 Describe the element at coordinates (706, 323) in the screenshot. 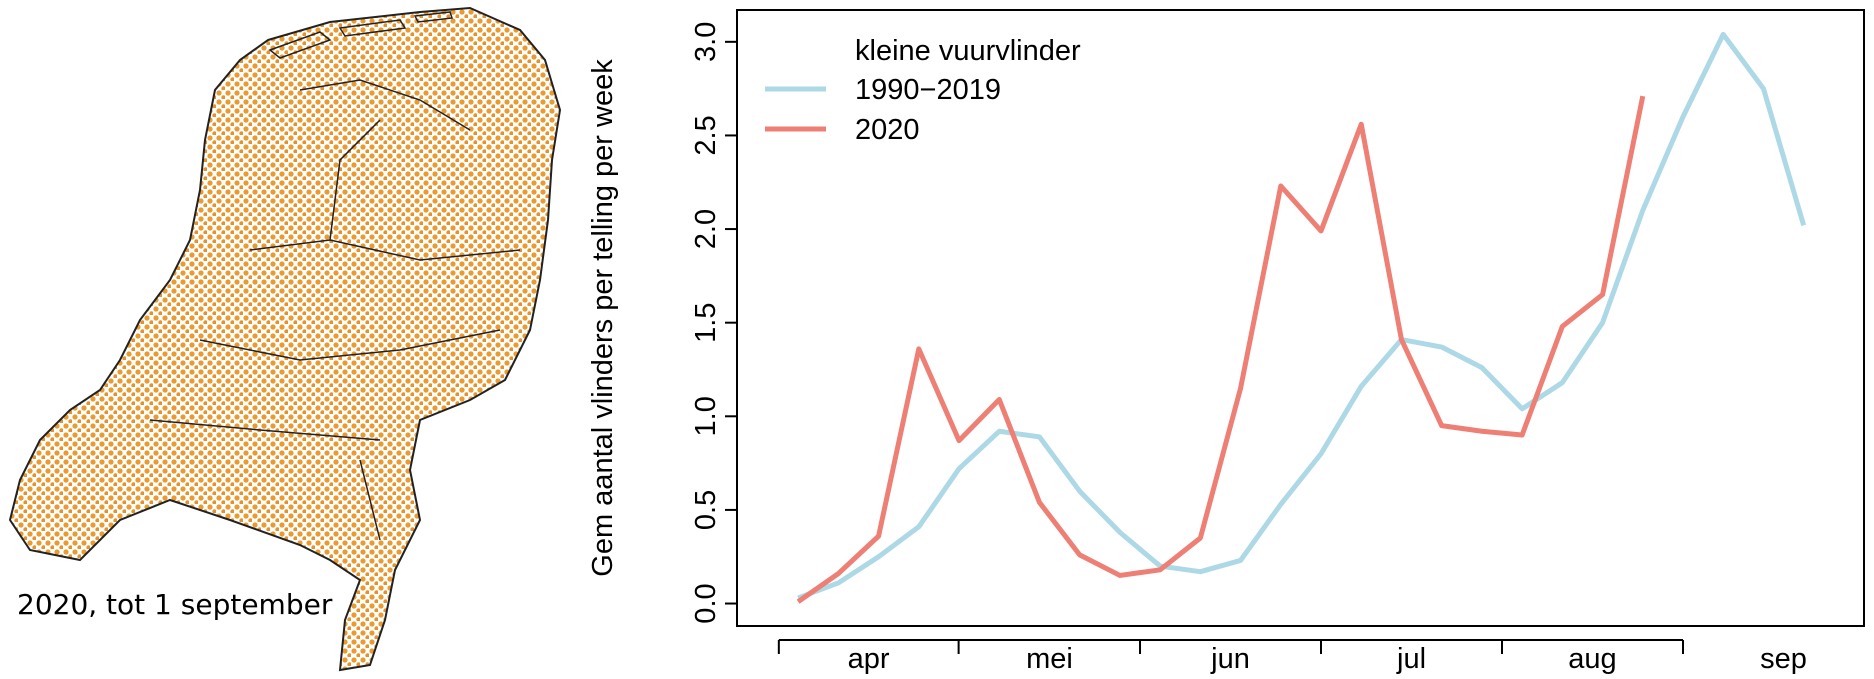

I see `y-tick-label: 1.5` at that location.